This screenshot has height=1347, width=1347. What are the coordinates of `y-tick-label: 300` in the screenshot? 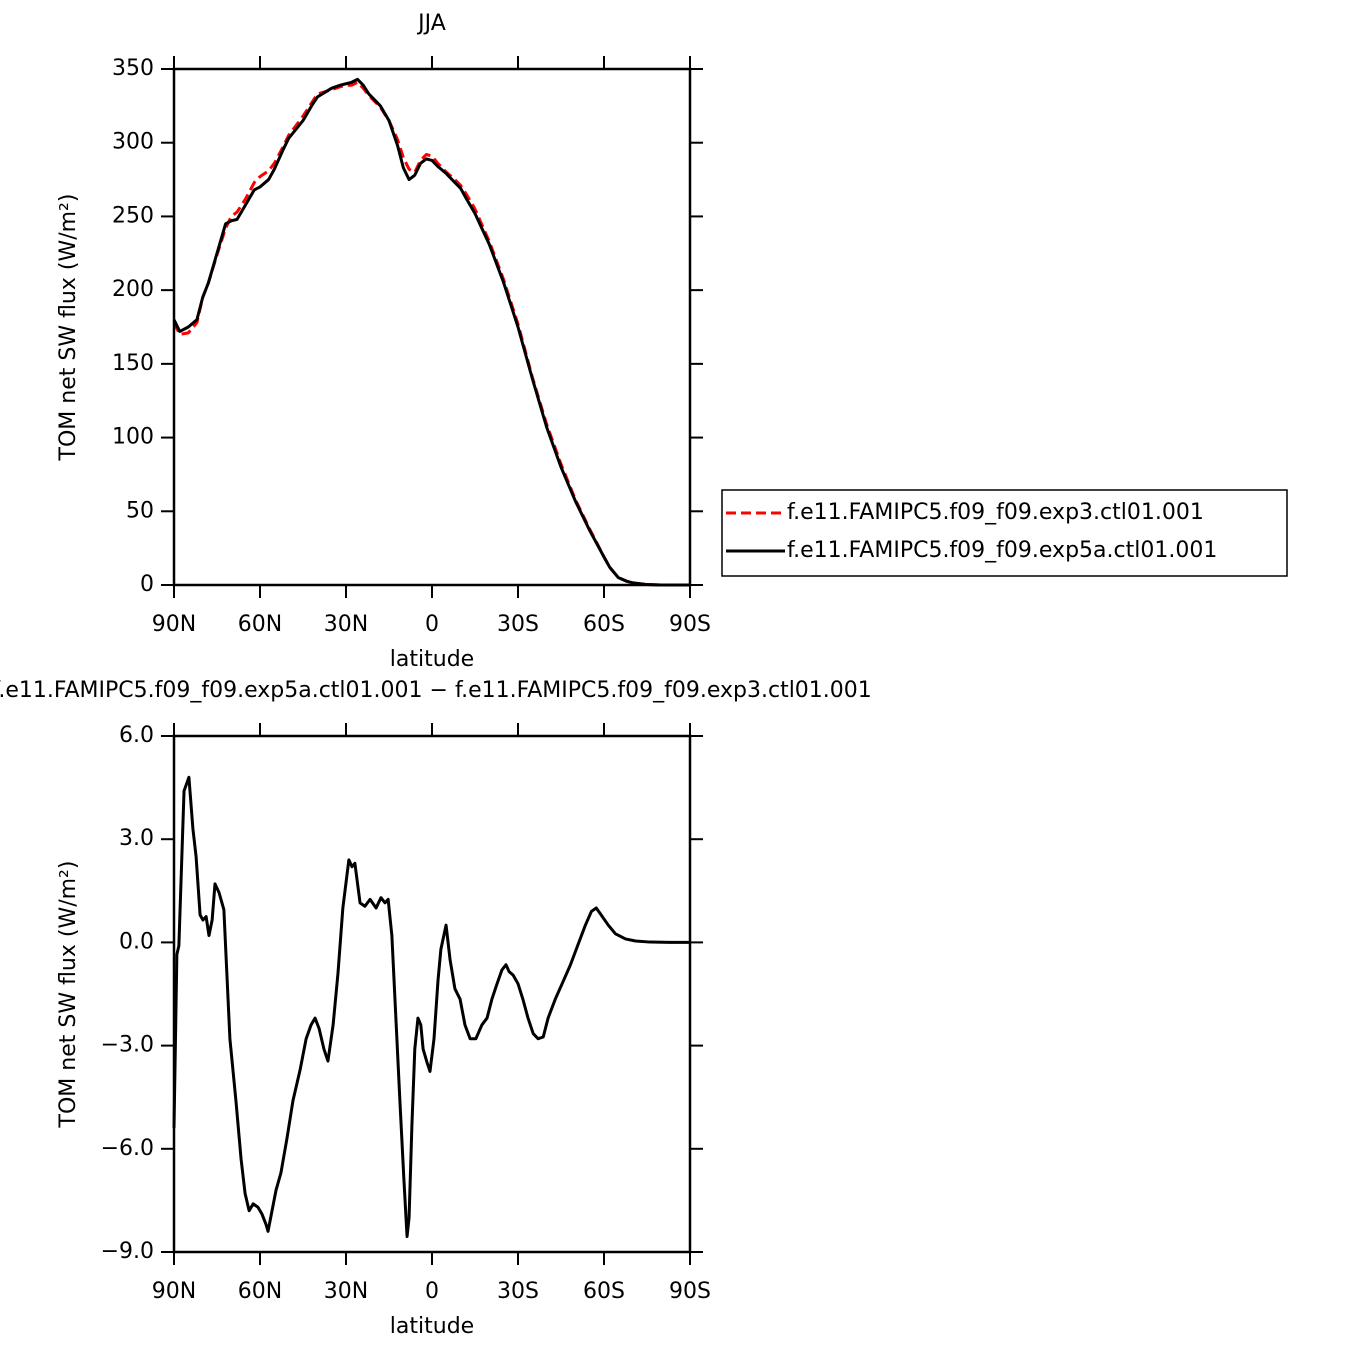 It's located at (133, 142).